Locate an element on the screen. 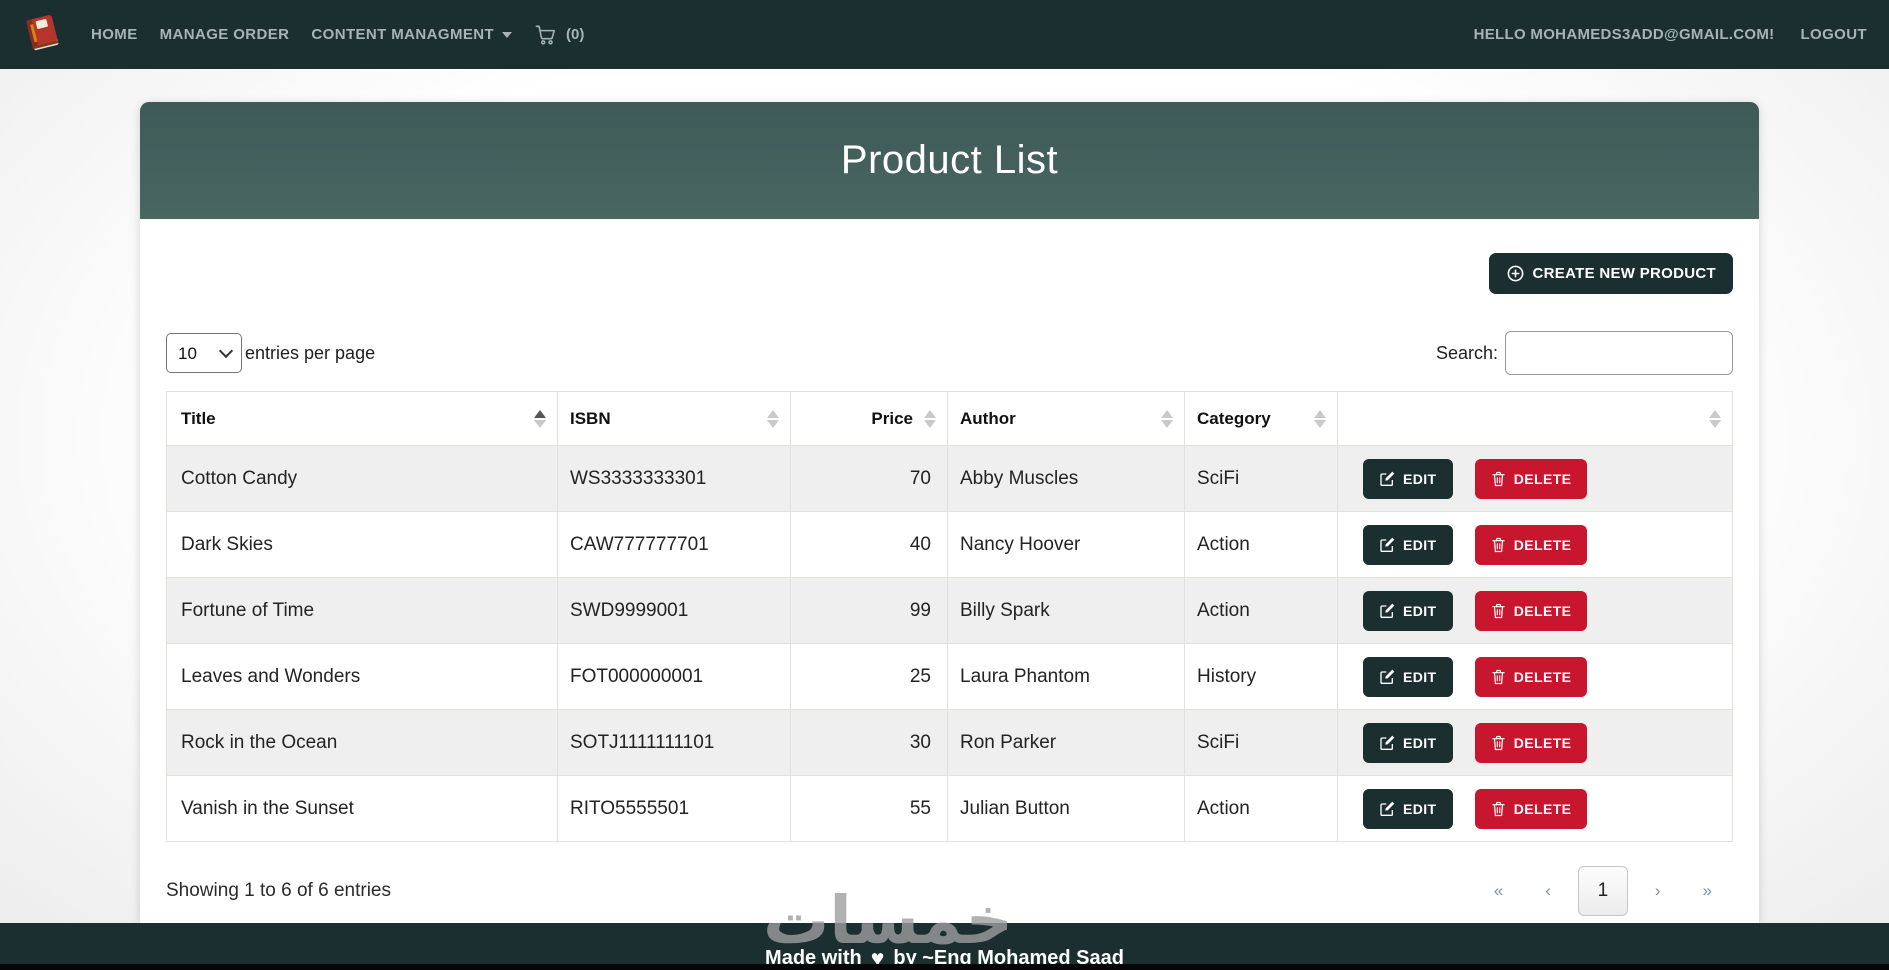 The height and width of the screenshot is (970, 1889). pagination-next-button: › is located at coordinates (1657, 890).